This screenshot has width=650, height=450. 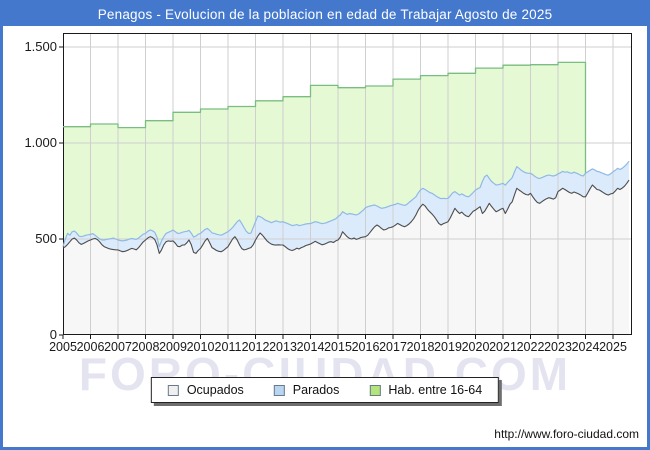 I want to click on legend-item-ocupados: Ocupados, so click(x=205, y=390).